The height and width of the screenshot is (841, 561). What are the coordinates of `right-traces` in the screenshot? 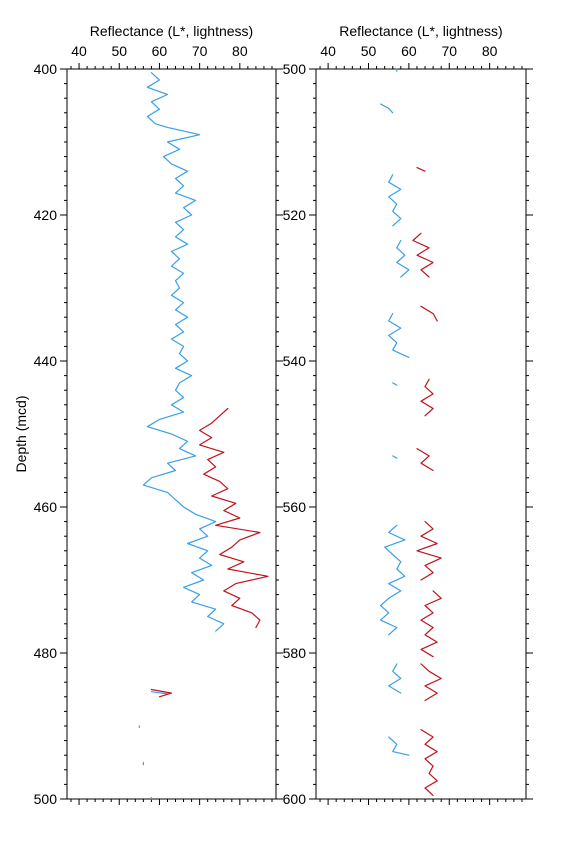 It's located at (411, 432).